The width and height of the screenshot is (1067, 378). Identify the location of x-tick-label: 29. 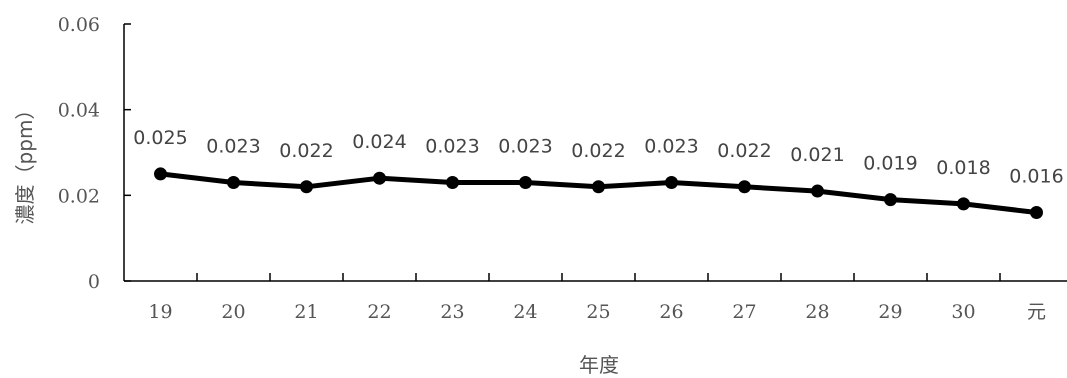
(890, 312).